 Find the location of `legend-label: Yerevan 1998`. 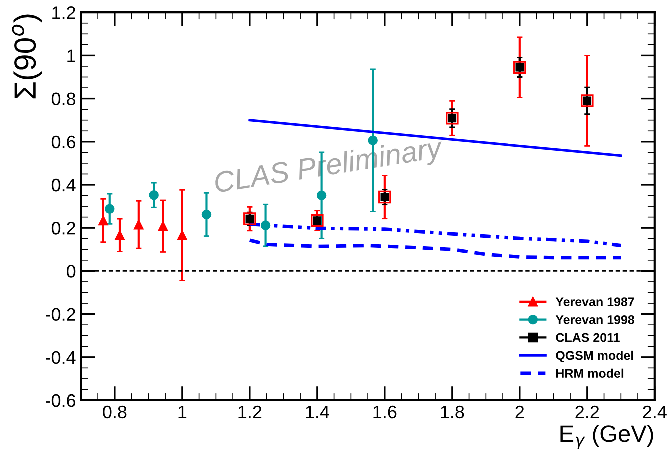

legend-label: Yerevan 1998 is located at coordinates (595, 319).